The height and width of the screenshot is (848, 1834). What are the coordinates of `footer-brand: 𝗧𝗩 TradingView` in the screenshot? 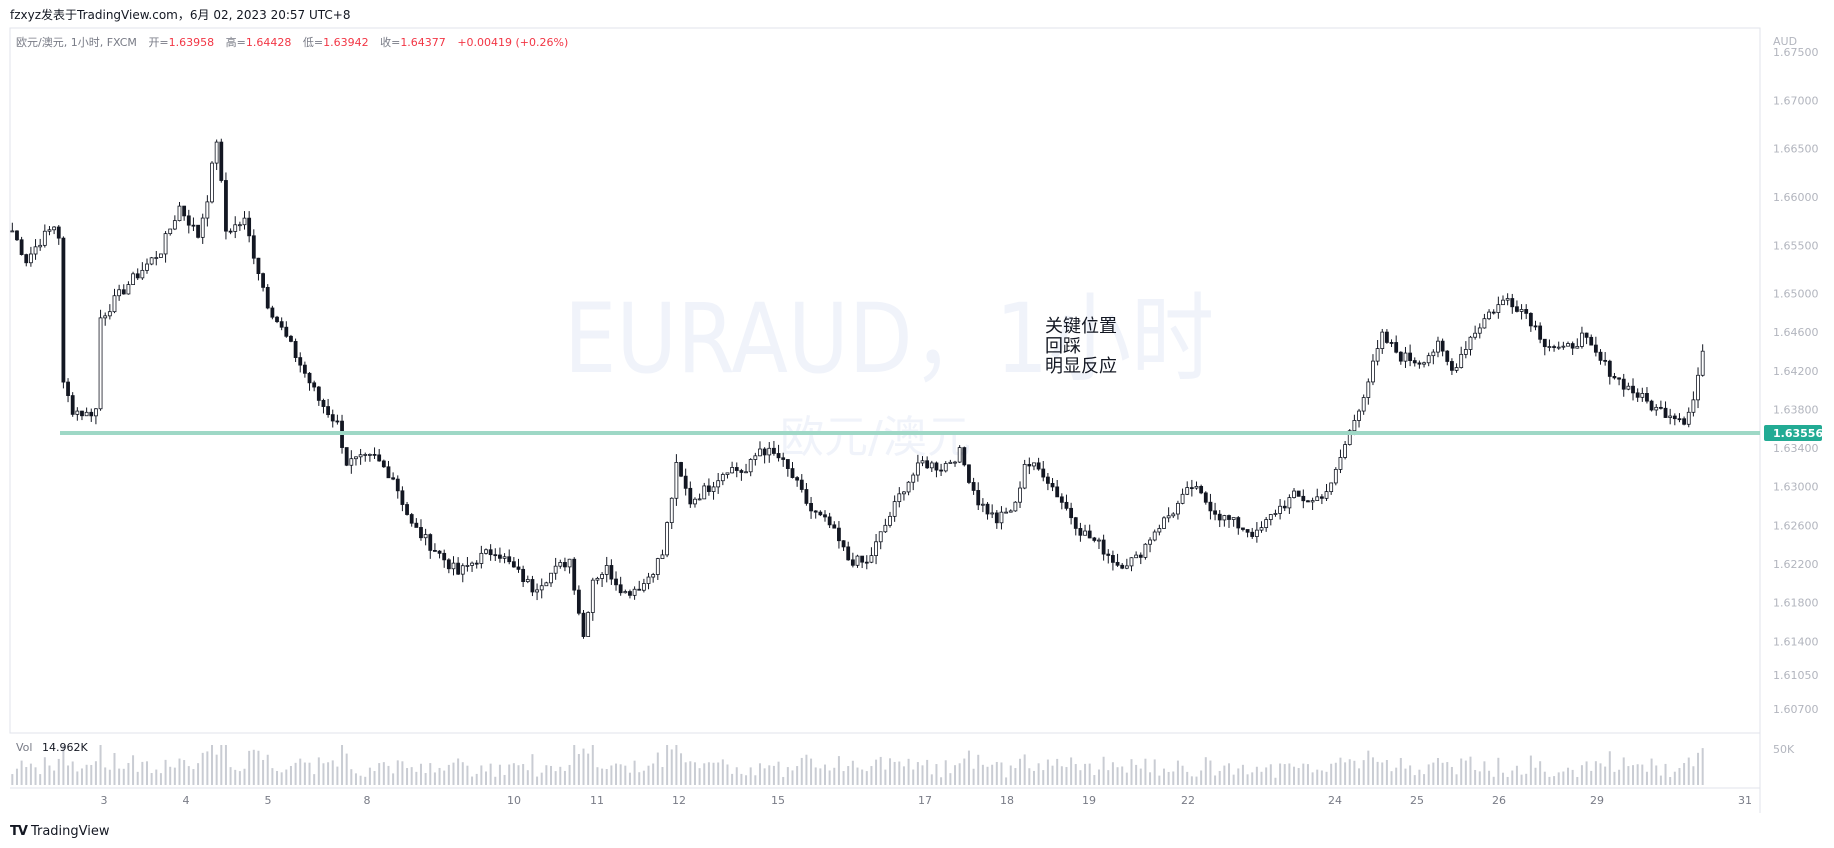 It's located at (59, 831).